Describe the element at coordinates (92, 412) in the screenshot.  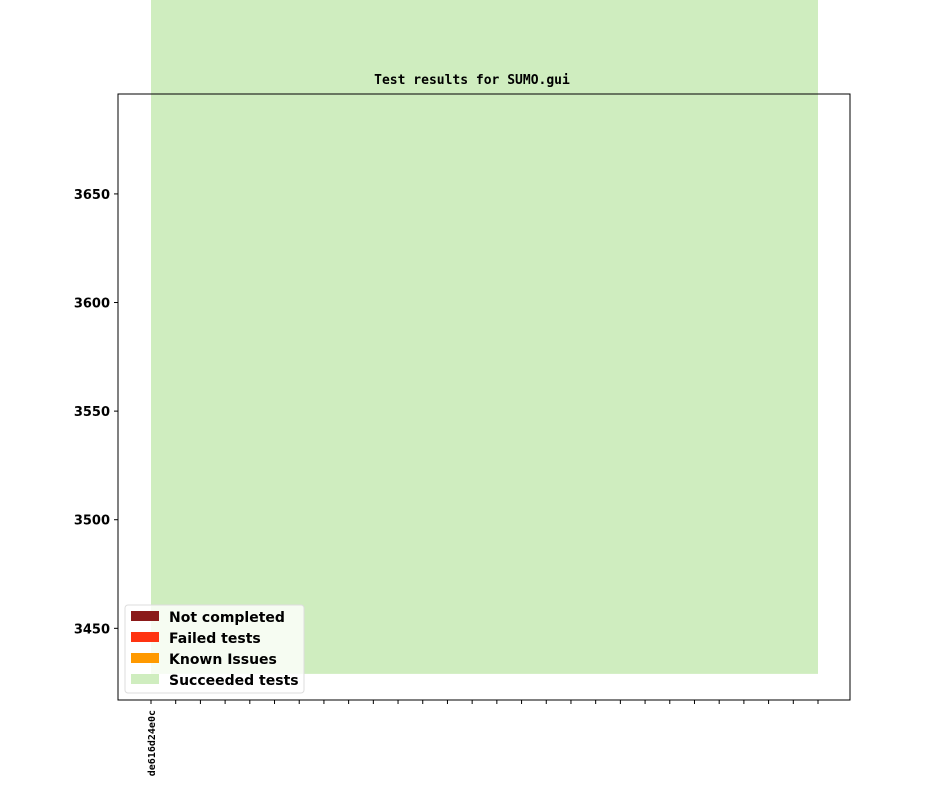
I see `y-tick-label: 3550` at that location.